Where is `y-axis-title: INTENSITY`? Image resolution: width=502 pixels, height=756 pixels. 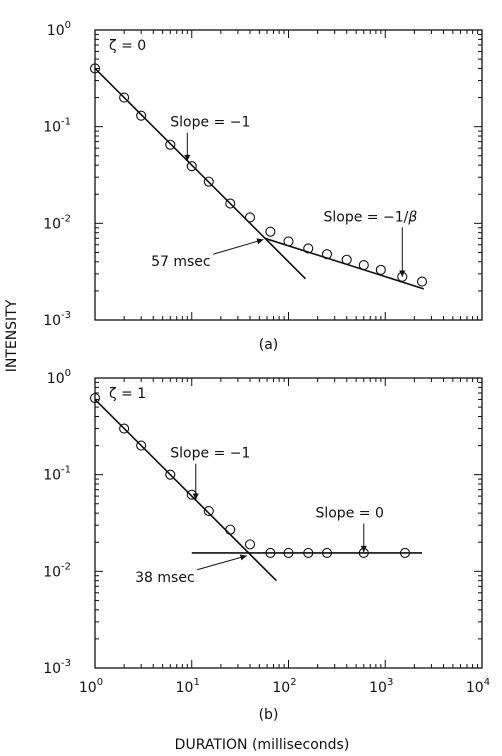 y-axis-title: INTENSITY is located at coordinates (12, 335).